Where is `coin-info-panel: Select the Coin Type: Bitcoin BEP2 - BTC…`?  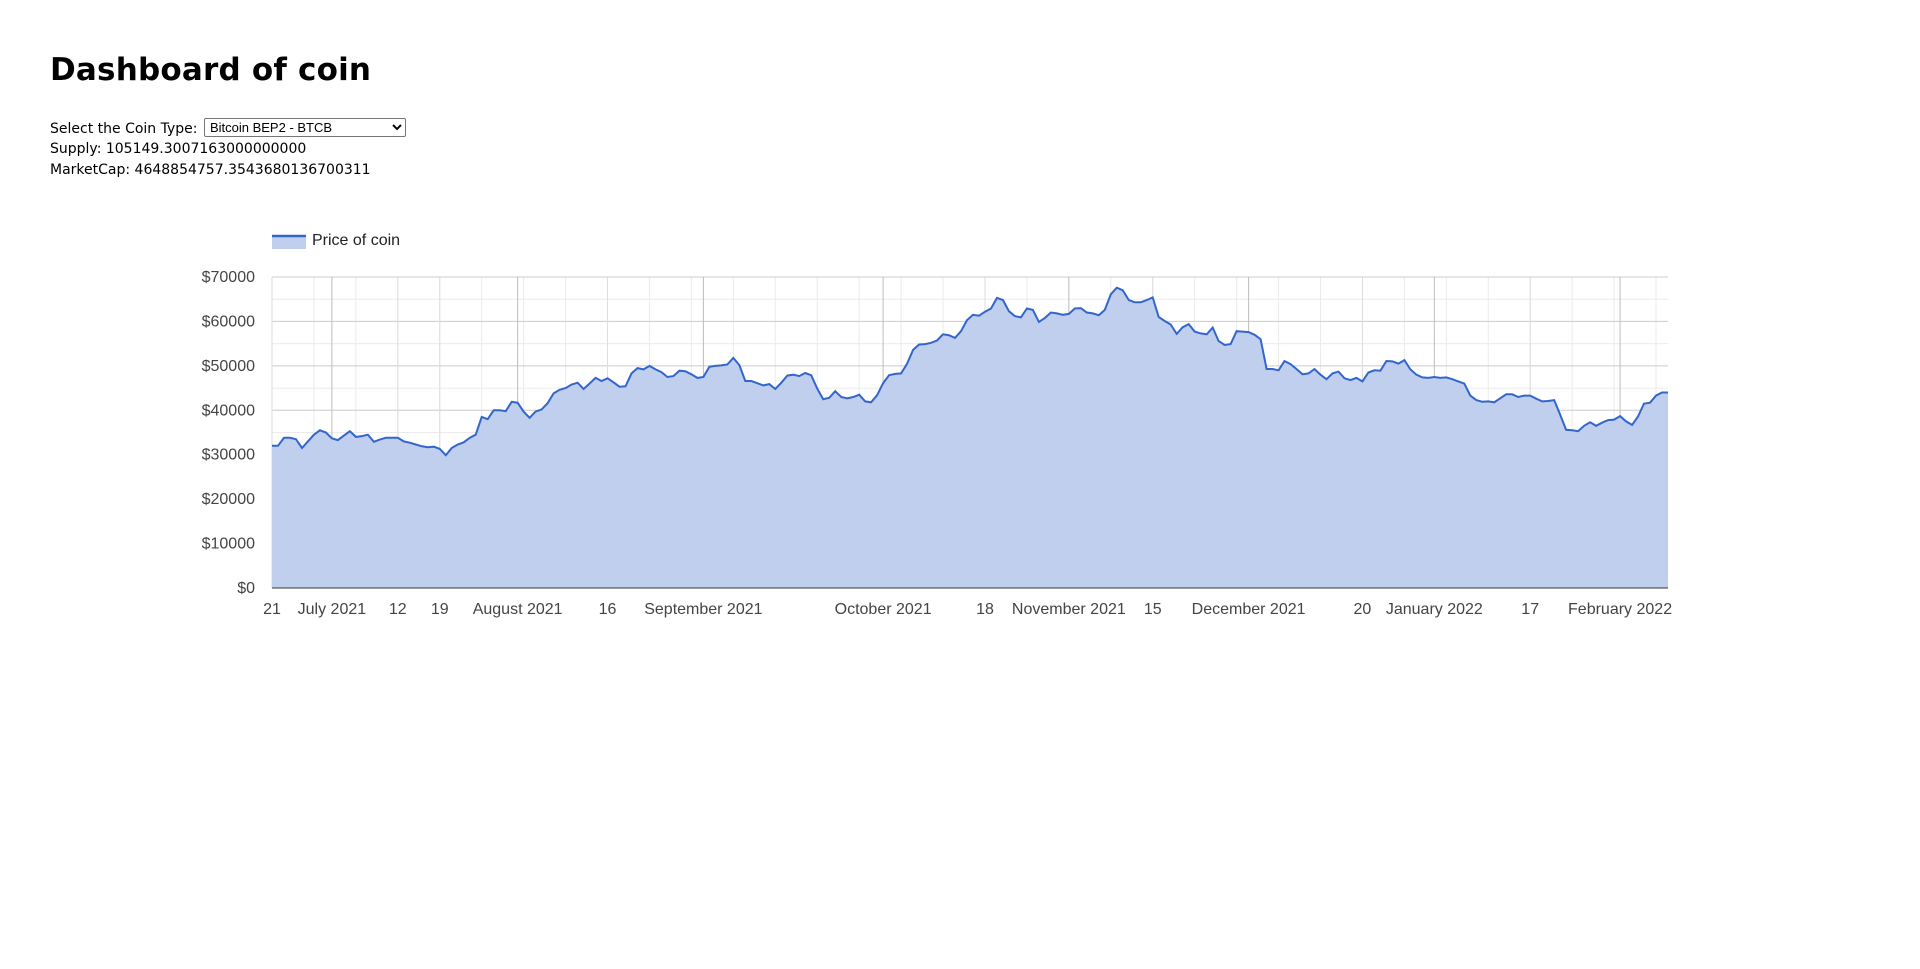 coin-info-panel: Select the Coin Type: Bitcoin BEP2 - BTC… is located at coordinates (228, 149).